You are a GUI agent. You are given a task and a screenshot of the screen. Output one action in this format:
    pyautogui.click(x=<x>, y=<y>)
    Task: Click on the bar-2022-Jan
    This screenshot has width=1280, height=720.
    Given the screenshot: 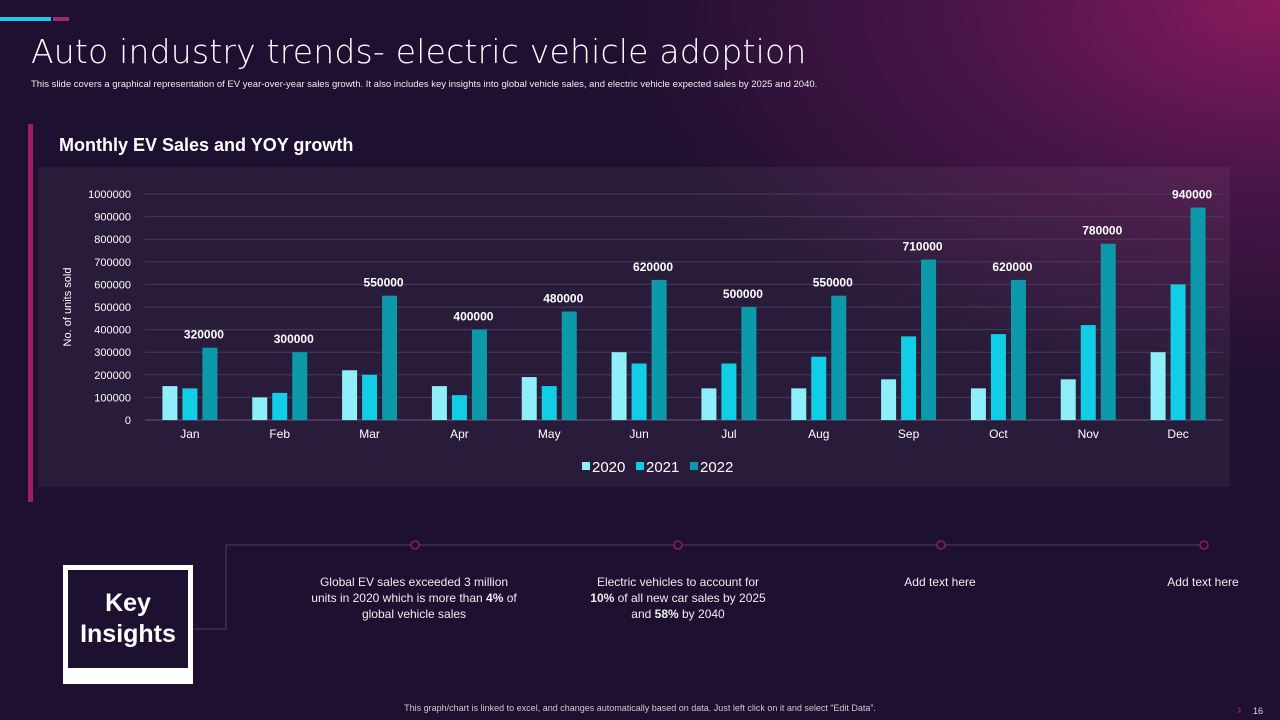 What is the action you would take?
    pyautogui.click(x=210, y=383)
    